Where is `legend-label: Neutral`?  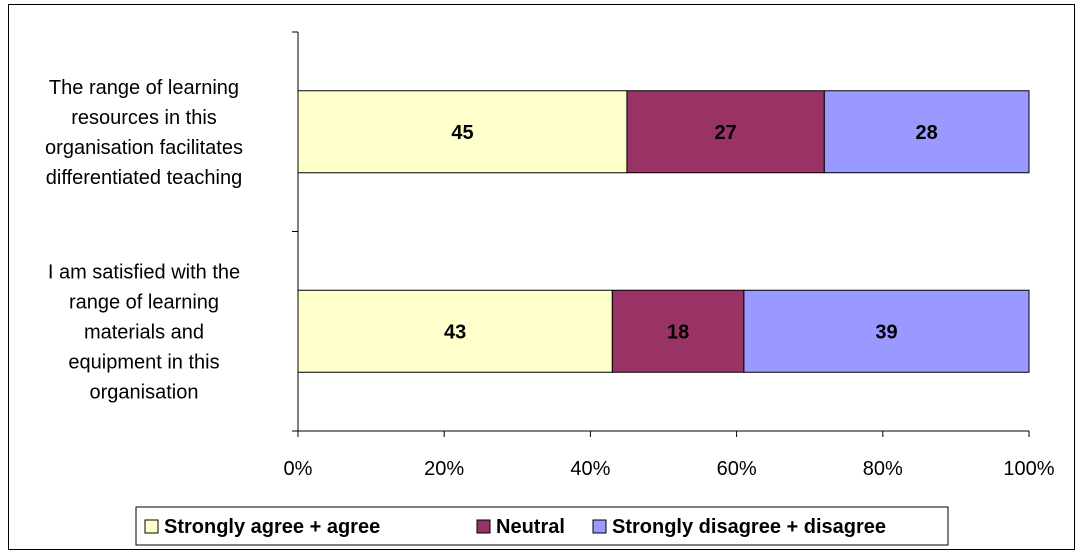 legend-label: Neutral is located at coordinates (530, 527).